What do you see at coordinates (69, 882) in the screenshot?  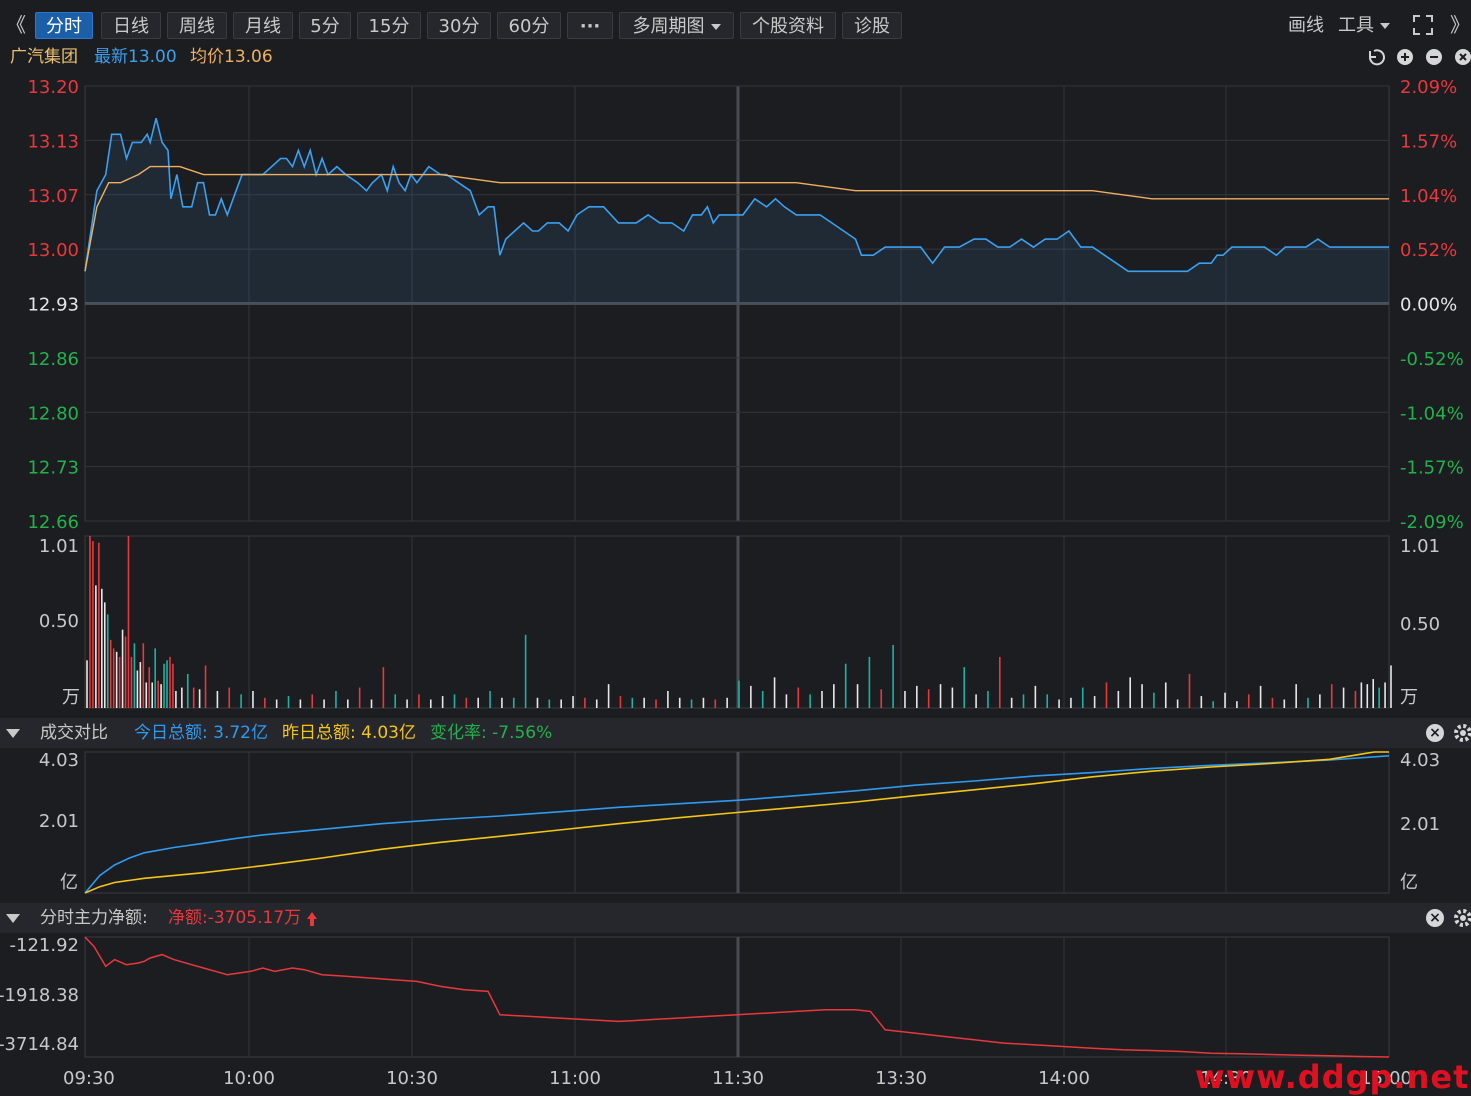 I see `turnover-unit-left: 亿` at bounding box center [69, 882].